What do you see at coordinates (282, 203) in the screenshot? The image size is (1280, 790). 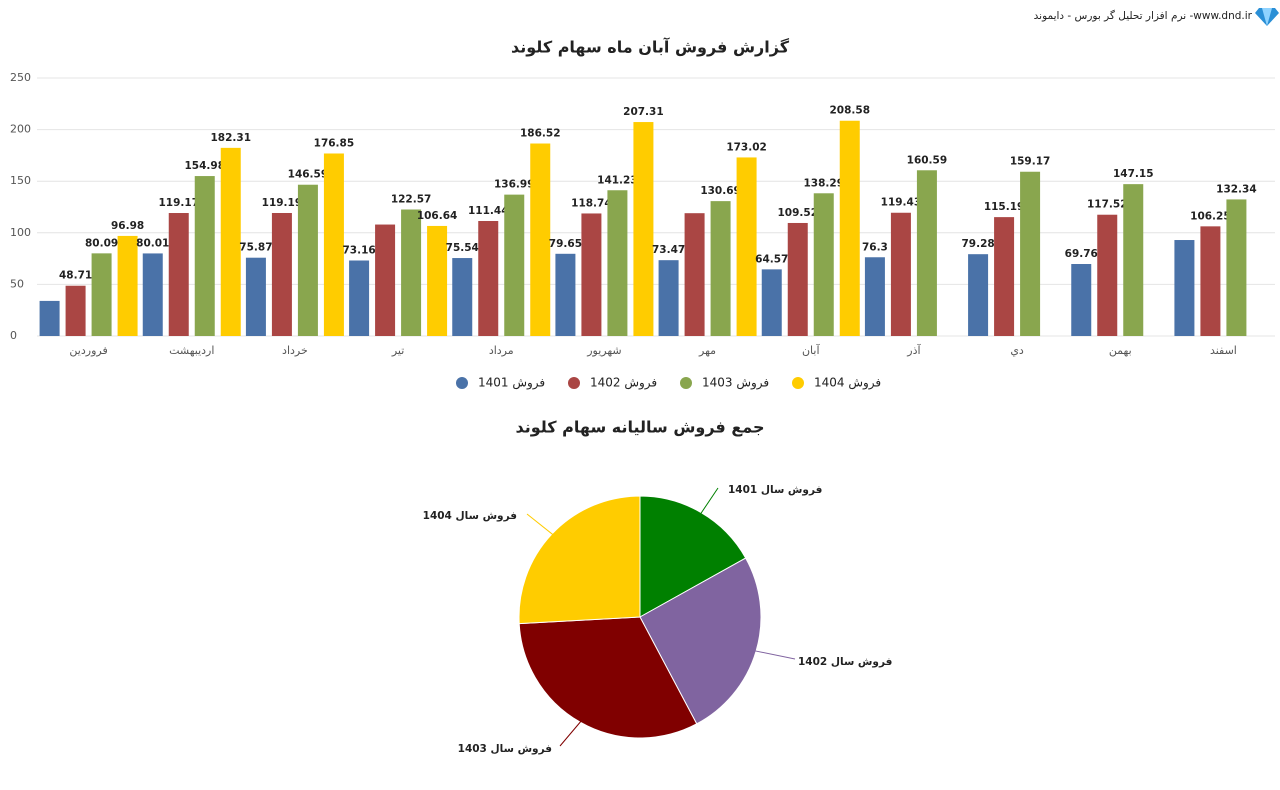 I see `value-label: 119.19` at bounding box center [282, 203].